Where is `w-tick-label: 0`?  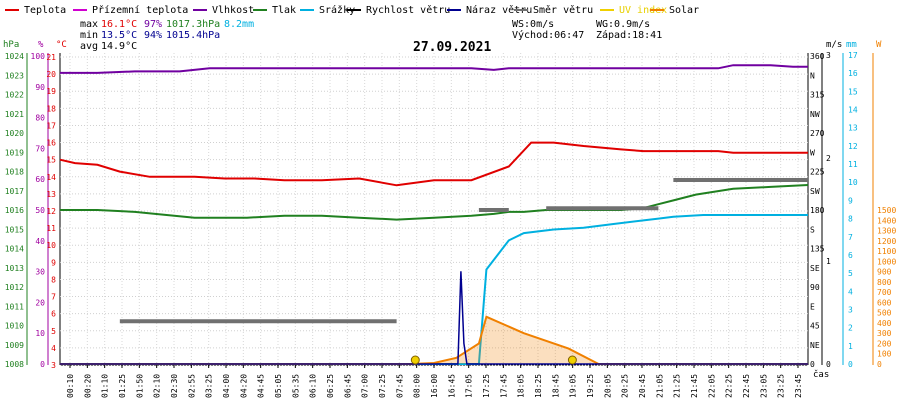 w-tick-label: 0 is located at coordinates (879, 364).